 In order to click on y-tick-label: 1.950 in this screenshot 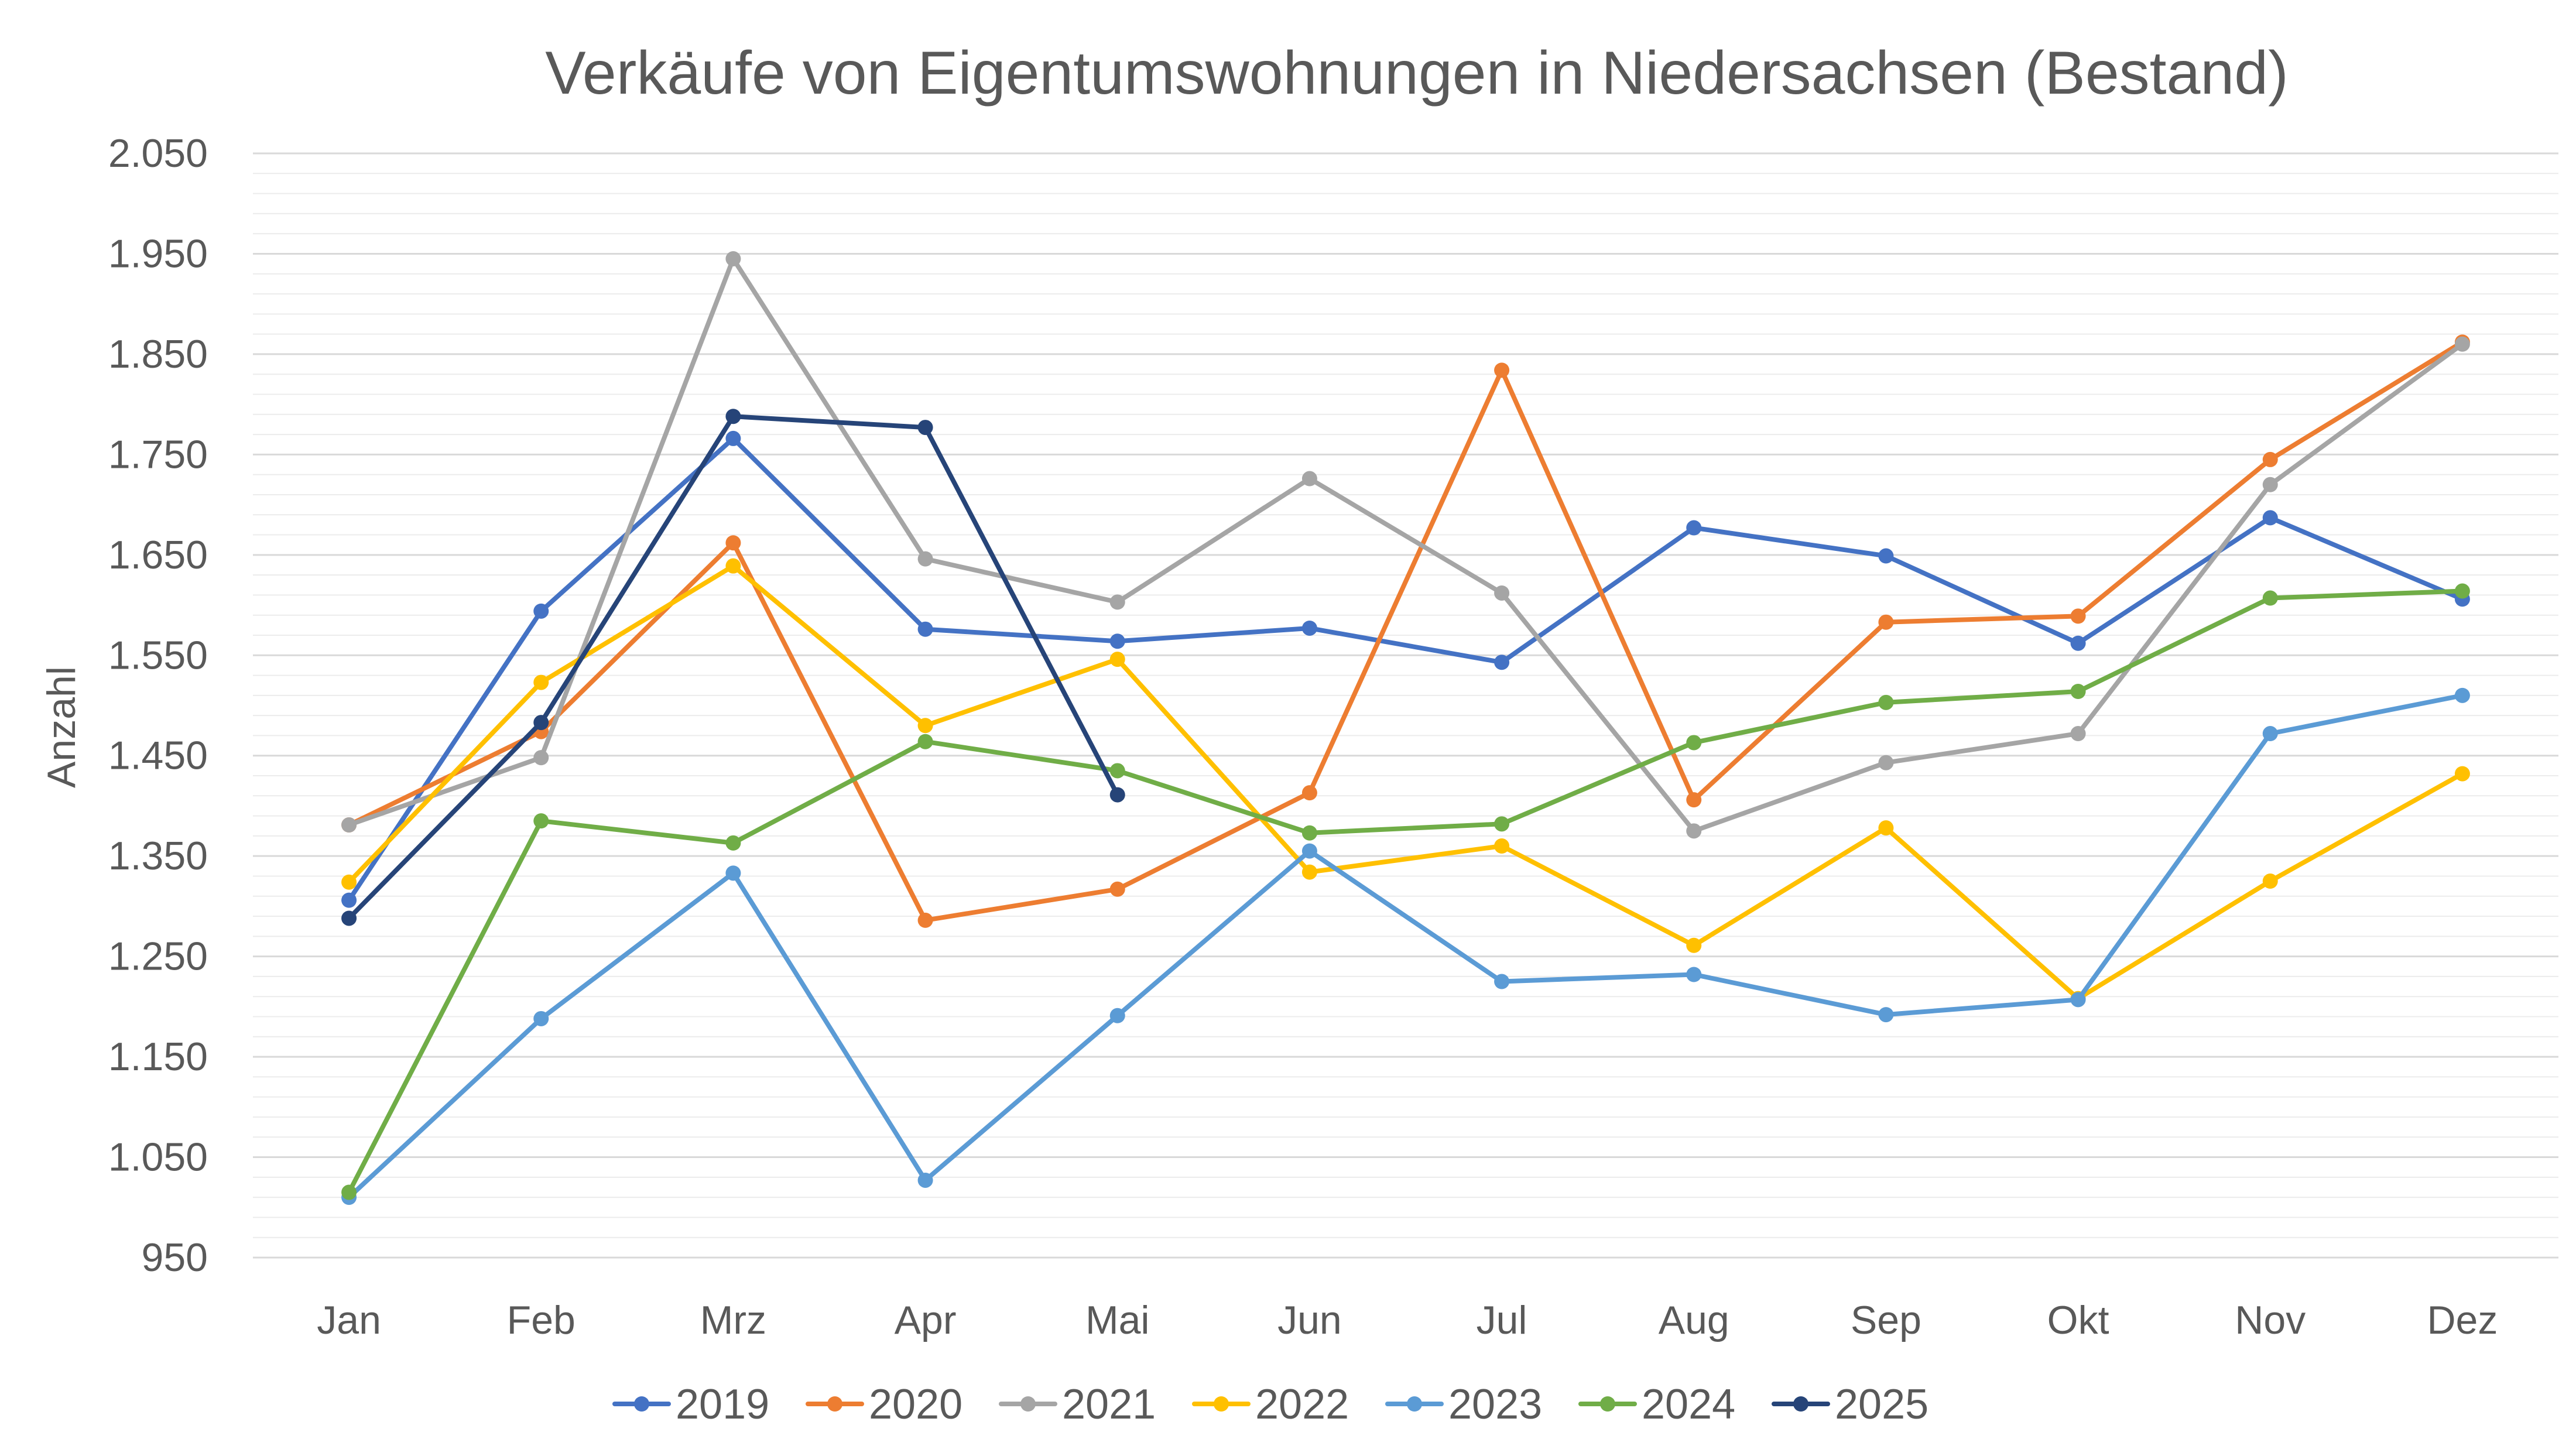, I will do `click(158, 253)`.